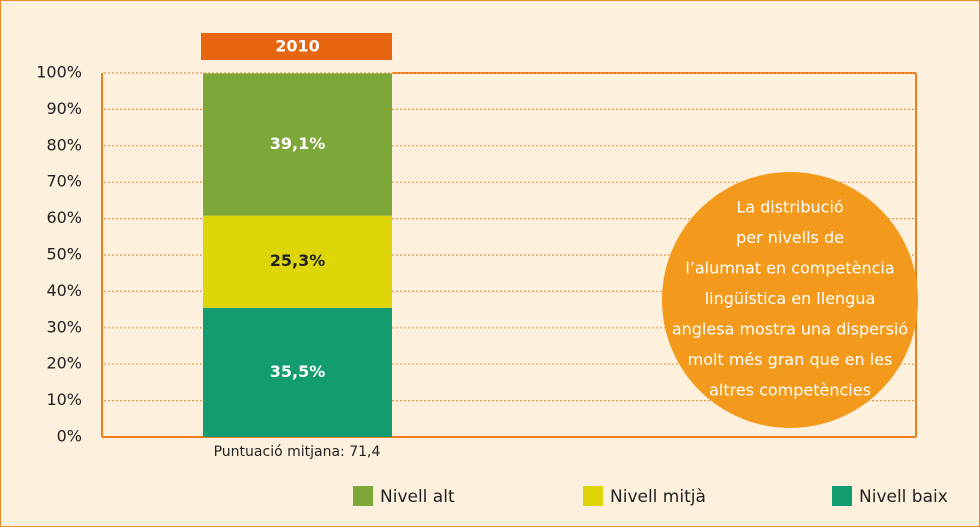 This screenshot has width=980, height=527. I want to click on y-tick-label: 50%, so click(64, 254).